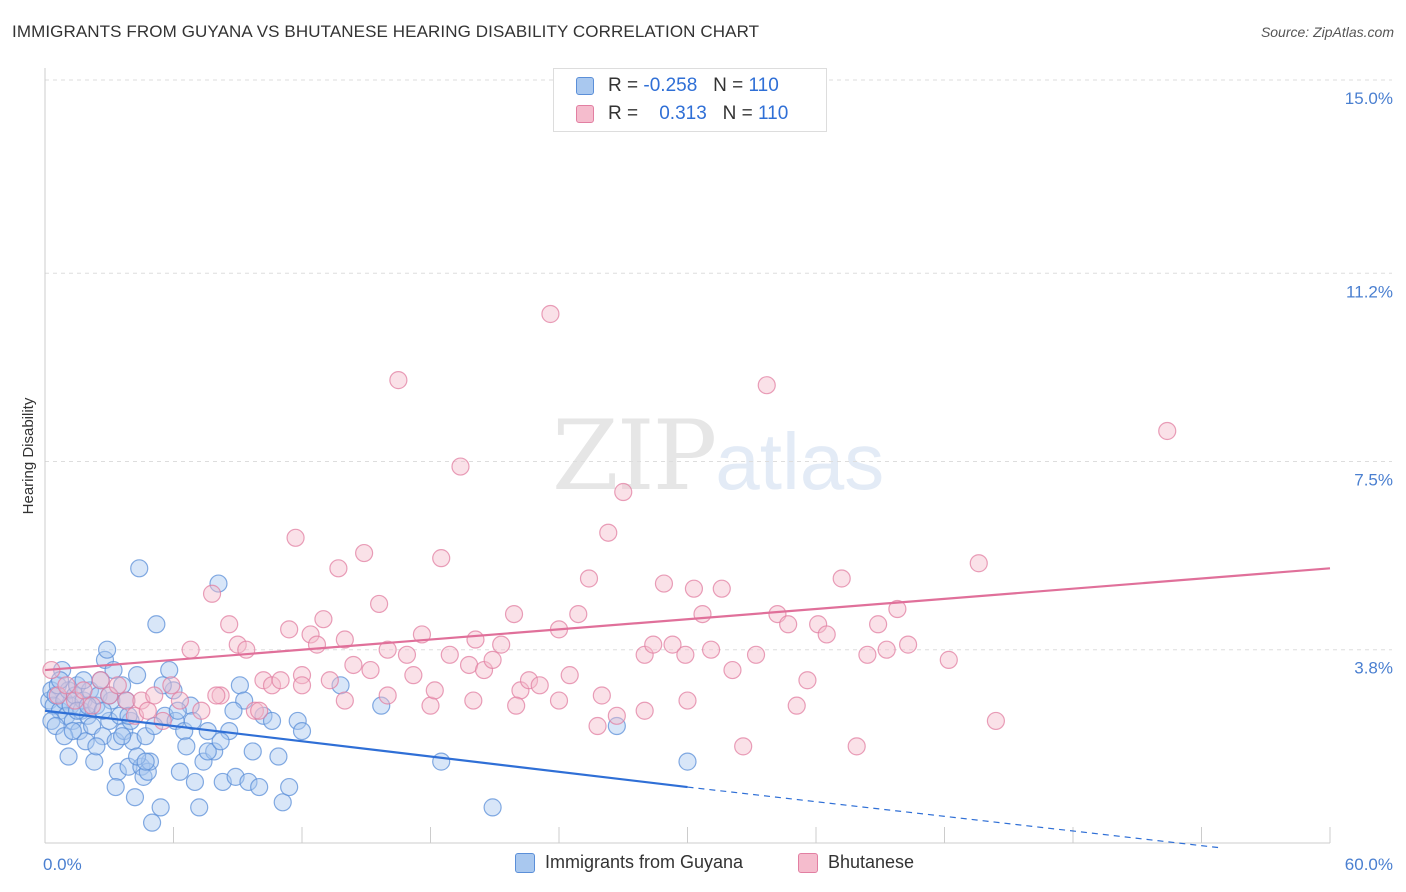  I want to click on legend-swatch-bhutanese, so click(585, 114).